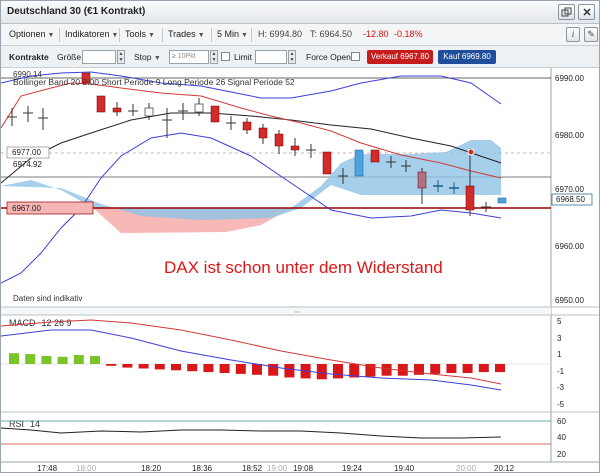 The height and width of the screenshot is (473, 600). I want to click on price-change: -12.80, so click(376, 34).